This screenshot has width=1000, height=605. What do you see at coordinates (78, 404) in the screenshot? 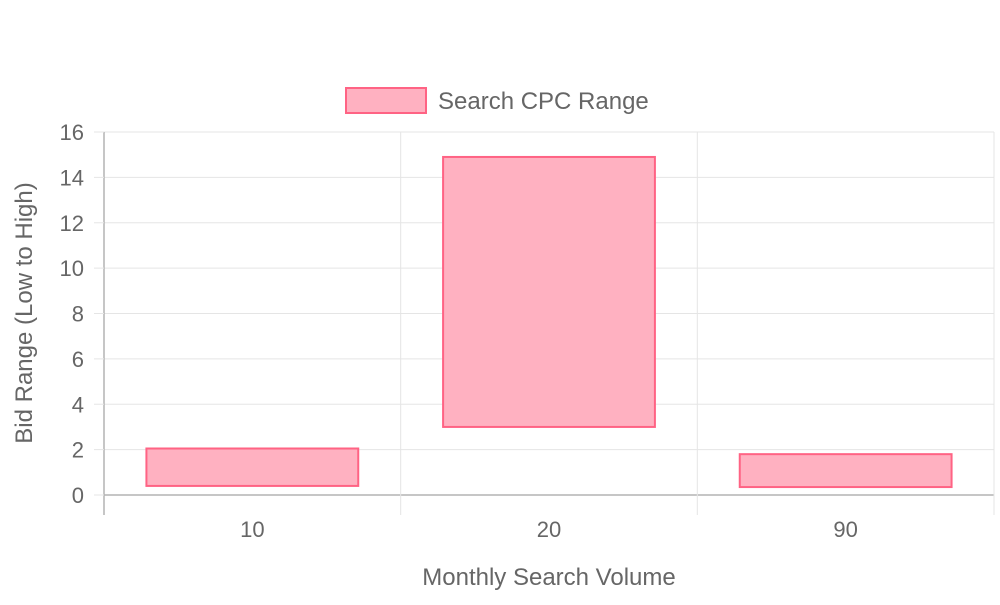
I see `y-tick-label: 4` at bounding box center [78, 404].